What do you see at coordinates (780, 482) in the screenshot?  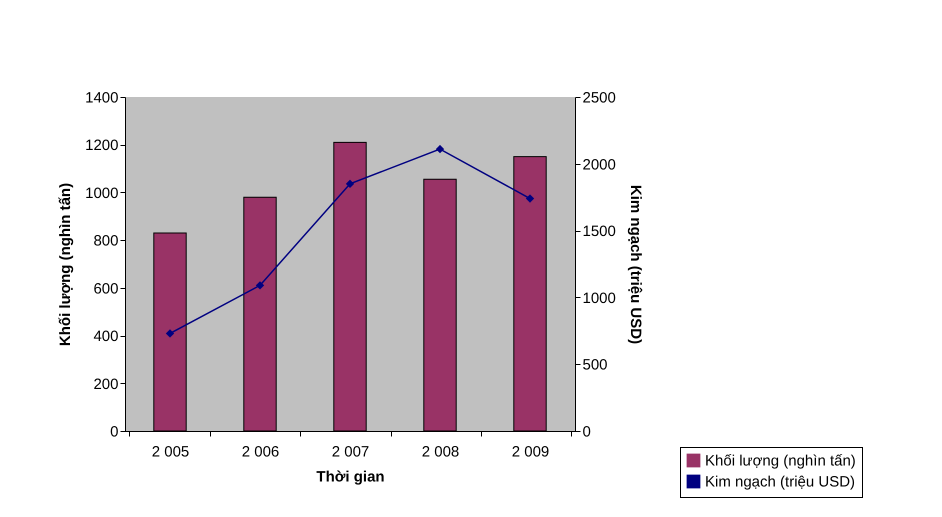 I see `legend-label: Kim ngạch (triệu USD)` at bounding box center [780, 482].